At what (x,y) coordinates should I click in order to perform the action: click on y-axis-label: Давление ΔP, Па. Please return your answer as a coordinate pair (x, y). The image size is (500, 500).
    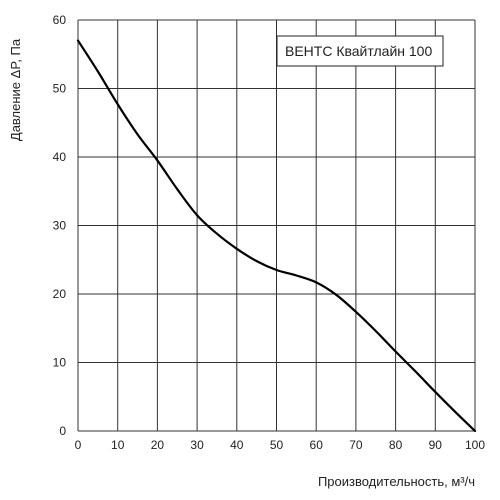
    Looking at the image, I should click on (15, 89).